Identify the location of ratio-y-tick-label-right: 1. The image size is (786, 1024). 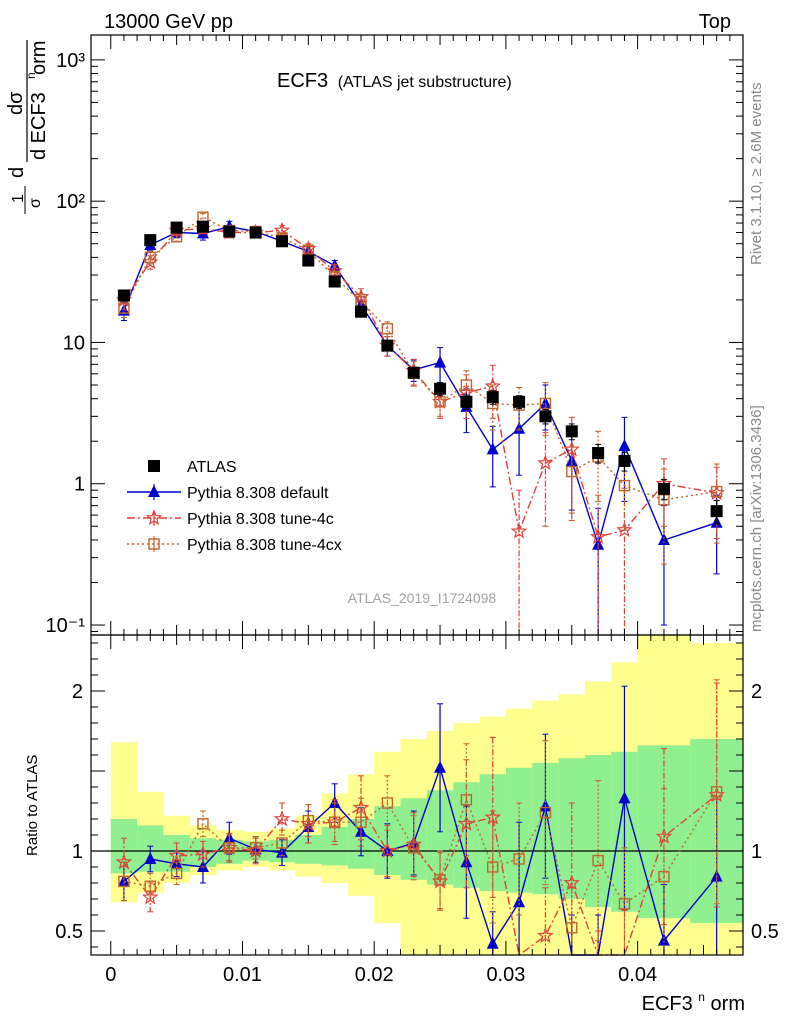
(756, 852).